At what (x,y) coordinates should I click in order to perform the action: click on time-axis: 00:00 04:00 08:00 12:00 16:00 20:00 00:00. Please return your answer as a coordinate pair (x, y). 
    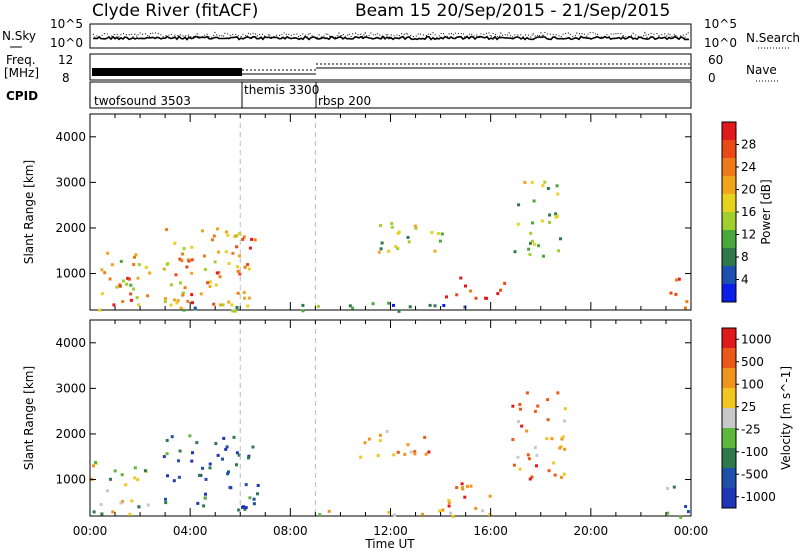
    Looking at the image, I should click on (391, 531).